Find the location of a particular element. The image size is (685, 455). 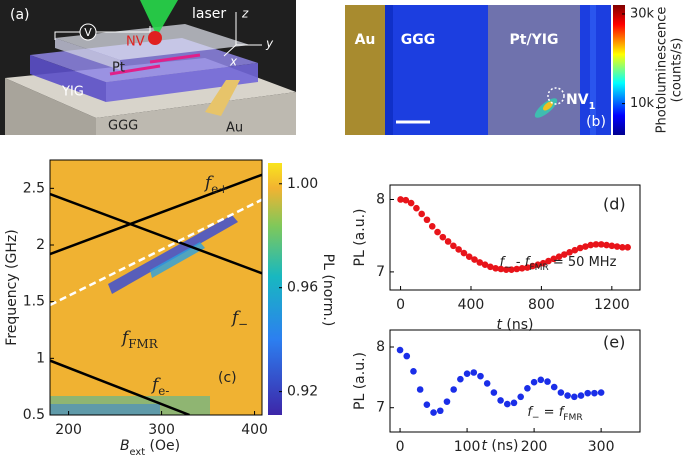

text-part: − is located at coordinates (508, 268).